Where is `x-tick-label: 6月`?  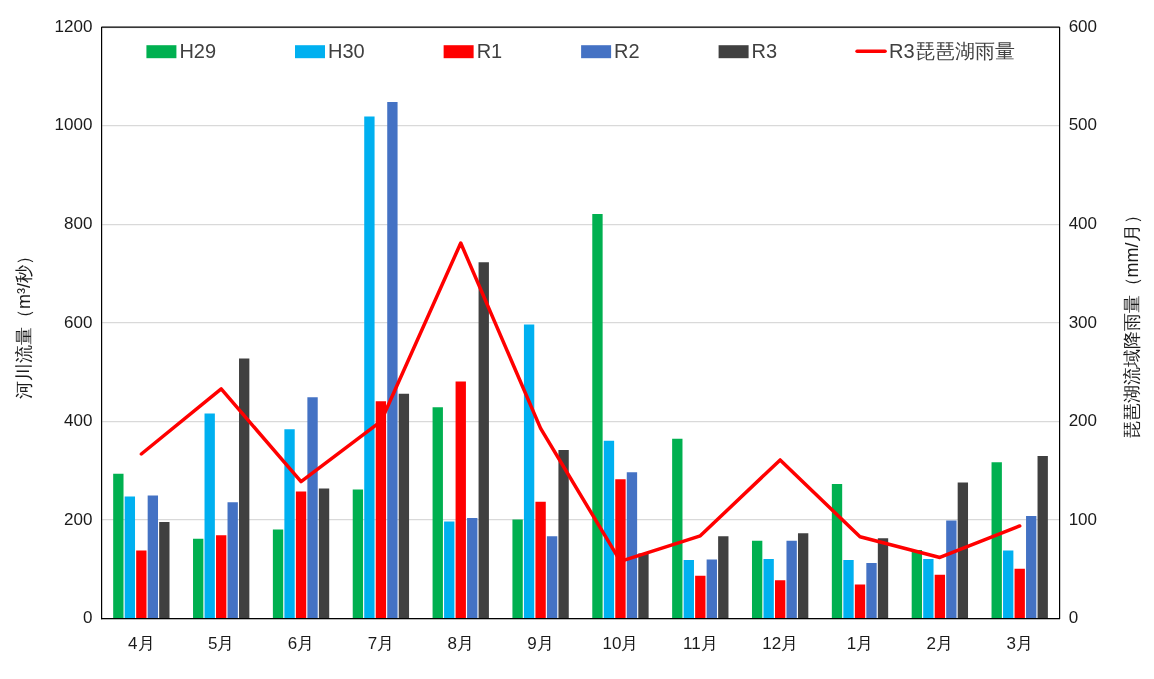 x-tick-label: 6月 is located at coordinates (301, 644).